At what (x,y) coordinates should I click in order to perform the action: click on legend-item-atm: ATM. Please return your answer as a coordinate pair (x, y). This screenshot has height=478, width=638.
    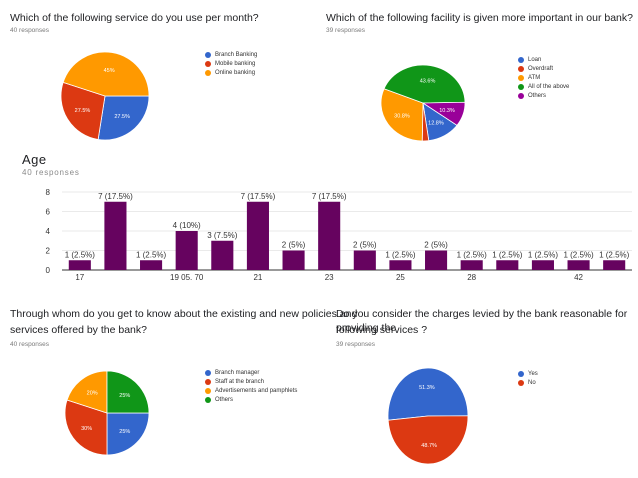
    Looking at the image, I should click on (543, 77).